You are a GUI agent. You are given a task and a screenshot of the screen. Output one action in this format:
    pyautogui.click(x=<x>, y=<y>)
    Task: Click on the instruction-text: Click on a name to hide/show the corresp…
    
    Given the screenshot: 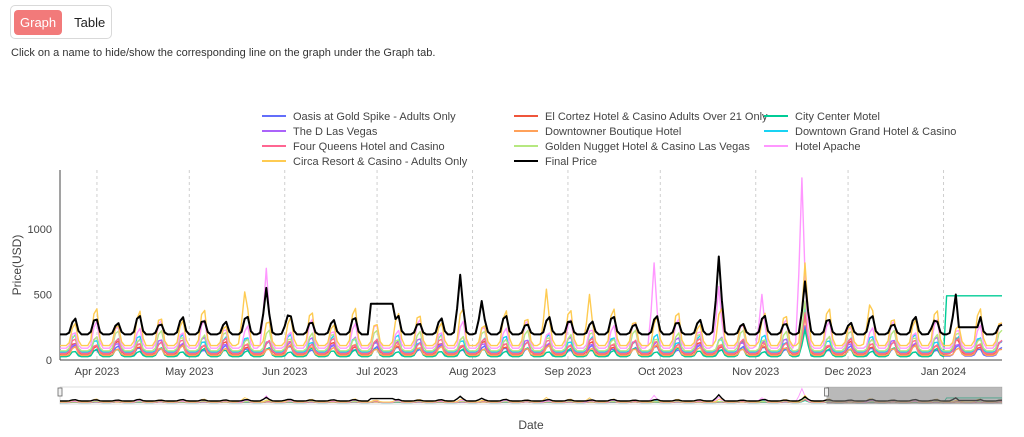 What is the action you would take?
    pyautogui.click(x=223, y=53)
    